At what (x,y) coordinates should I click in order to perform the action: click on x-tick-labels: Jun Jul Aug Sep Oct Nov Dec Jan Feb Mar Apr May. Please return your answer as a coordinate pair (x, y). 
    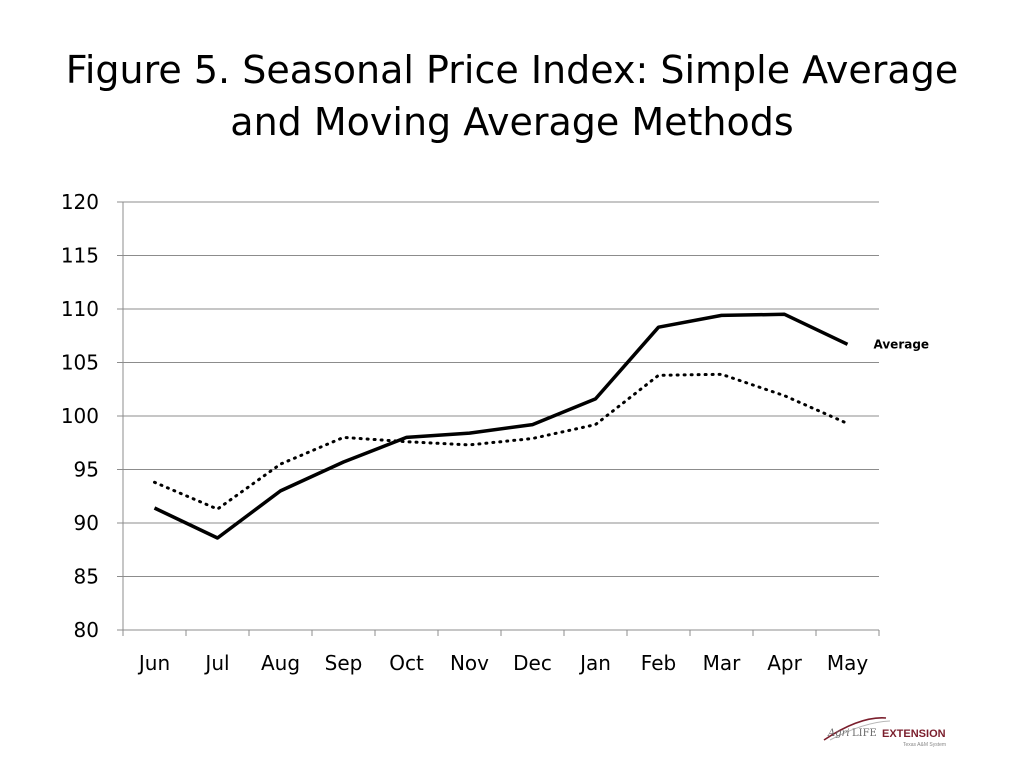
    Looking at the image, I should click on (502, 663).